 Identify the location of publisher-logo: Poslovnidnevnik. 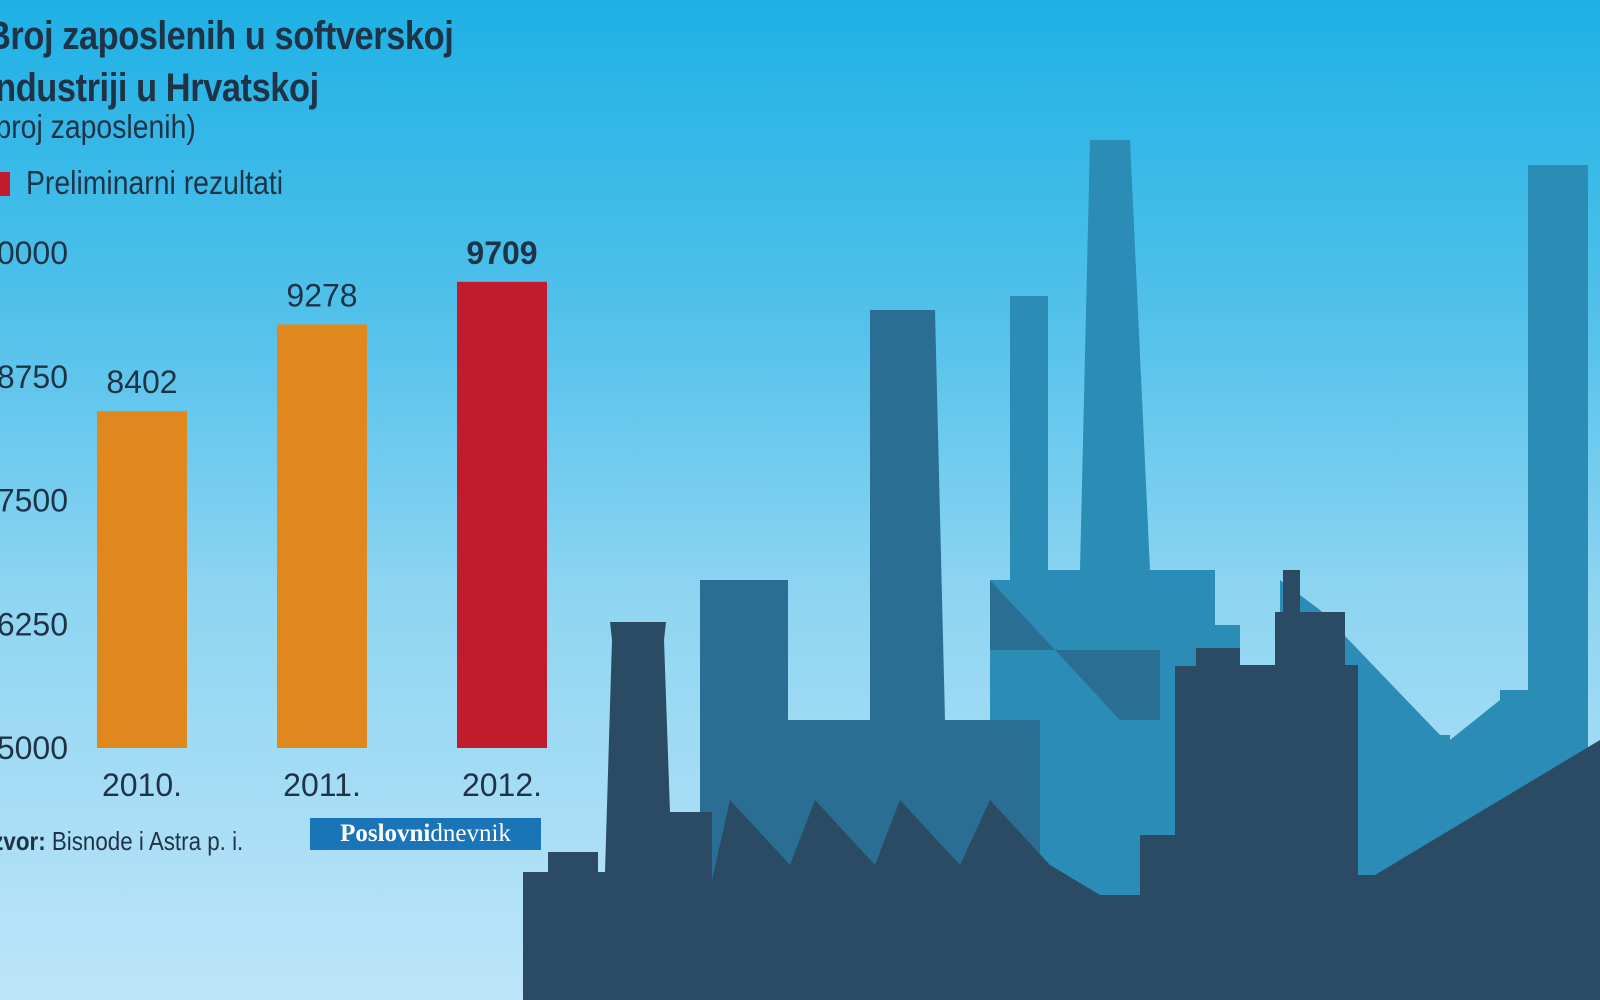
(425, 834).